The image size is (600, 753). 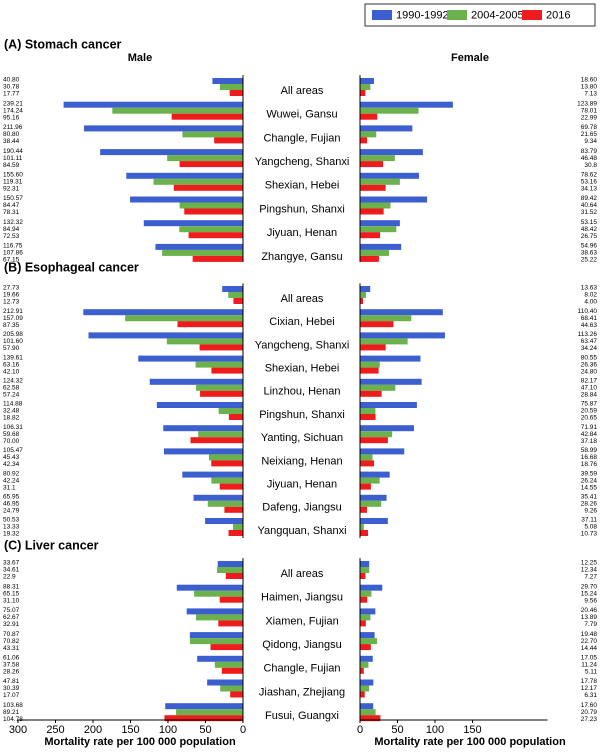 What do you see at coordinates (589, 681) in the screenshot?
I see `value-label: 17.78` at bounding box center [589, 681].